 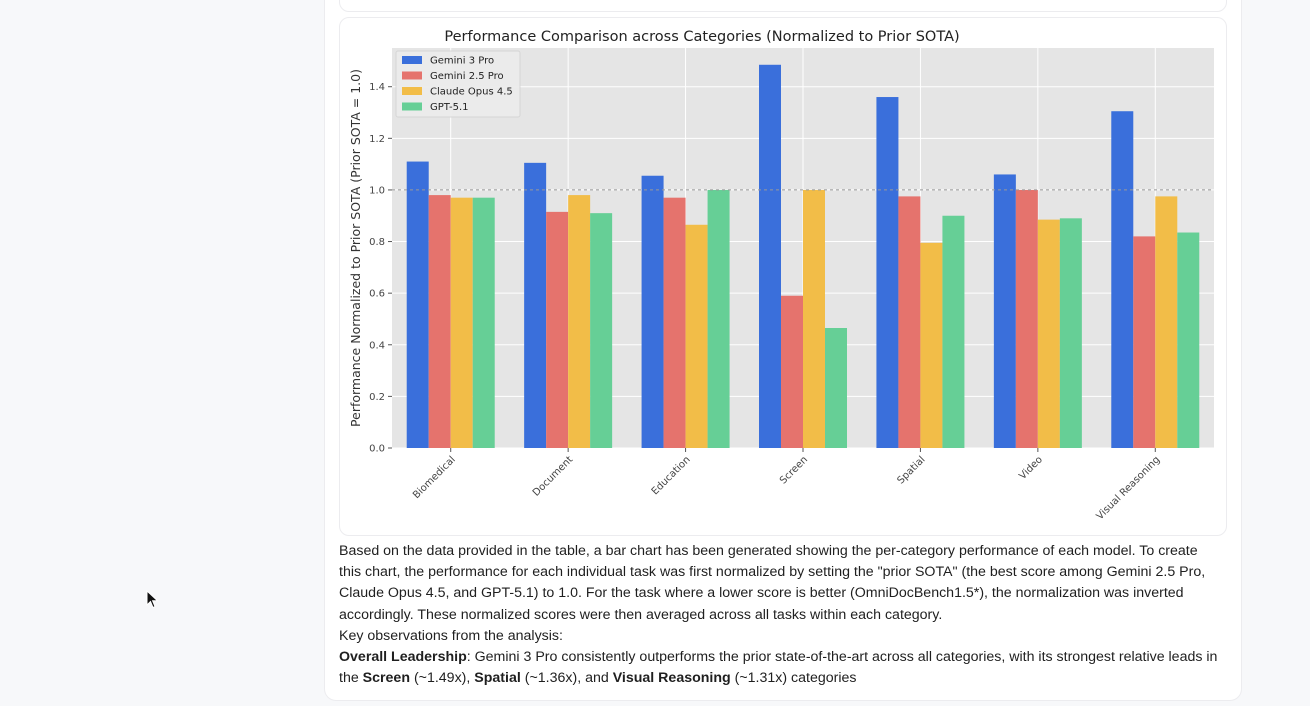 I want to click on bar-gemini-3-pro-spatial, so click(x=887, y=272).